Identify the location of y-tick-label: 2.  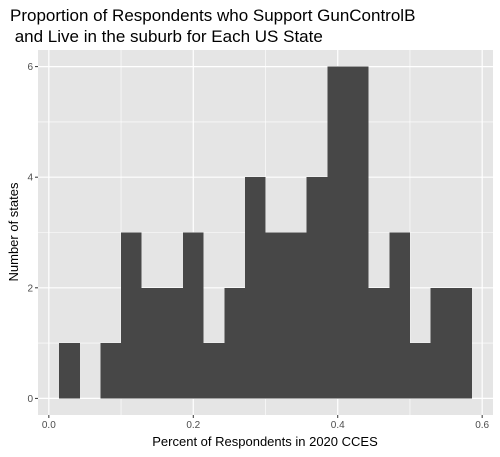
(30, 288).